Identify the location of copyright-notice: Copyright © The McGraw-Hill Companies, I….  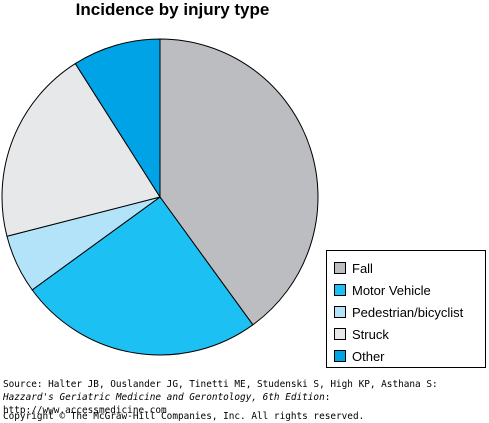
(184, 416).